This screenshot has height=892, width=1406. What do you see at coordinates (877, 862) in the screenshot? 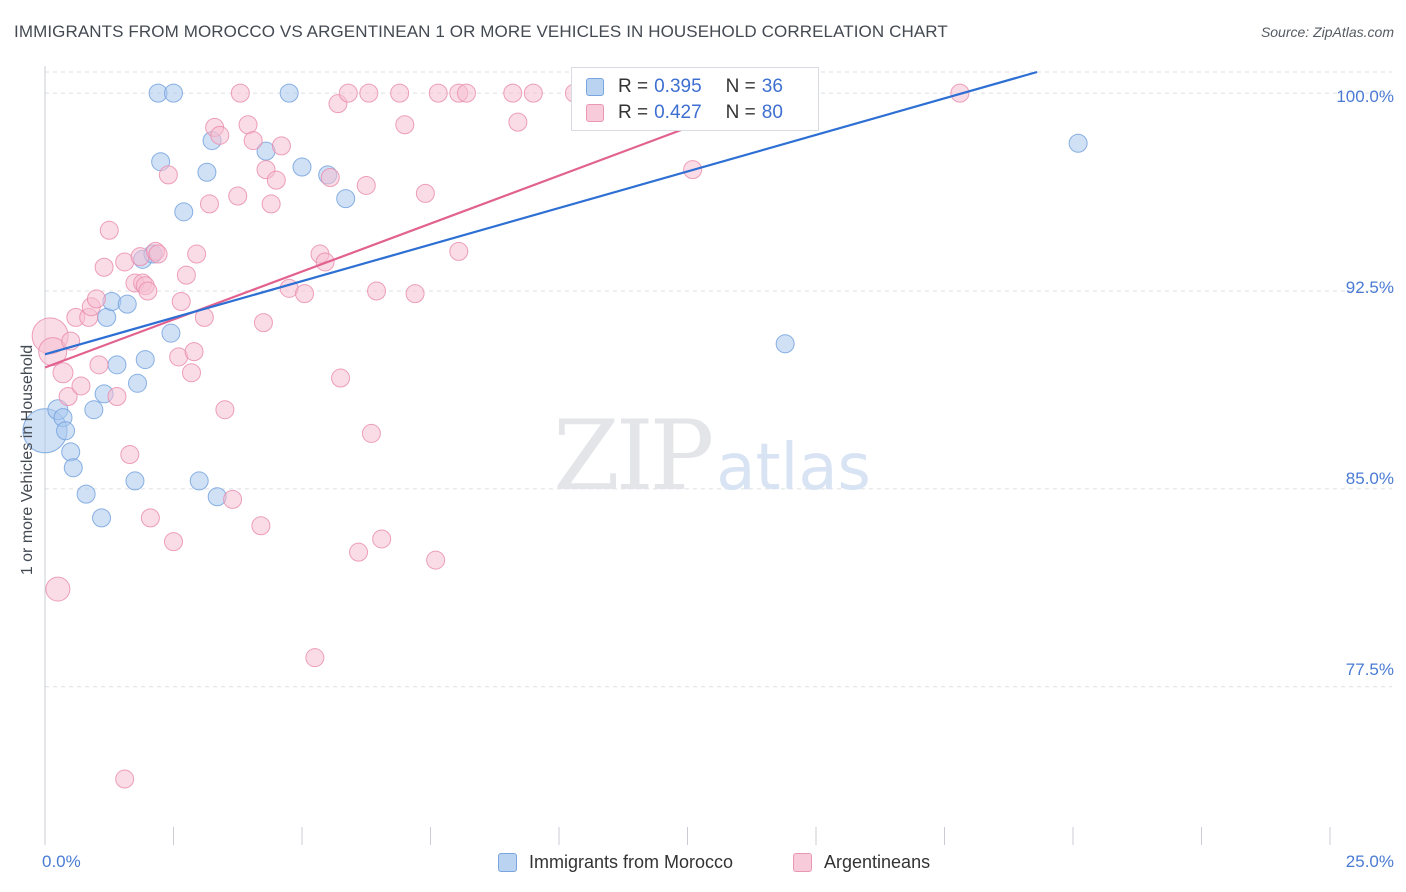
I see `legend-label: Argentineans` at bounding box center [877, 862].